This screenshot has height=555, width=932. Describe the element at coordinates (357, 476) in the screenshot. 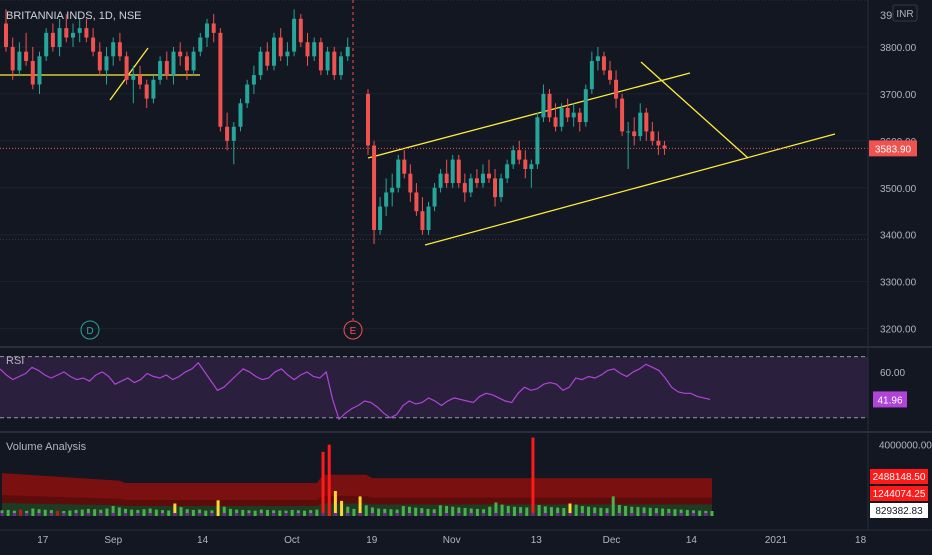

I see `volume-pane: Volume Analysis` at that location.